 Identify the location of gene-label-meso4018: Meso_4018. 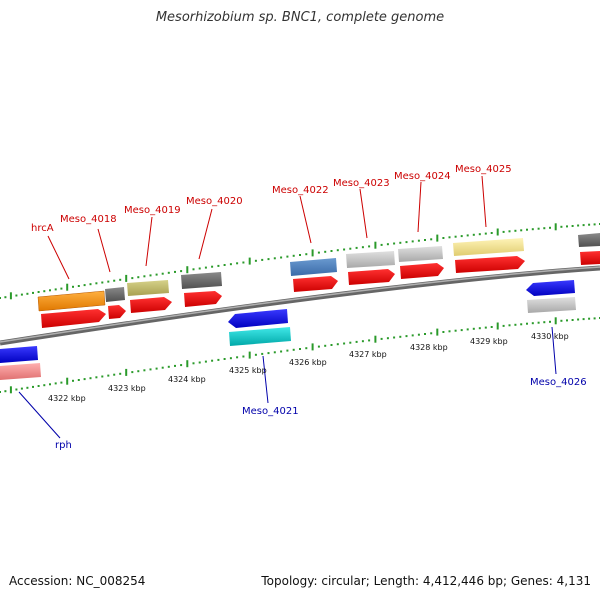
(88, 219).